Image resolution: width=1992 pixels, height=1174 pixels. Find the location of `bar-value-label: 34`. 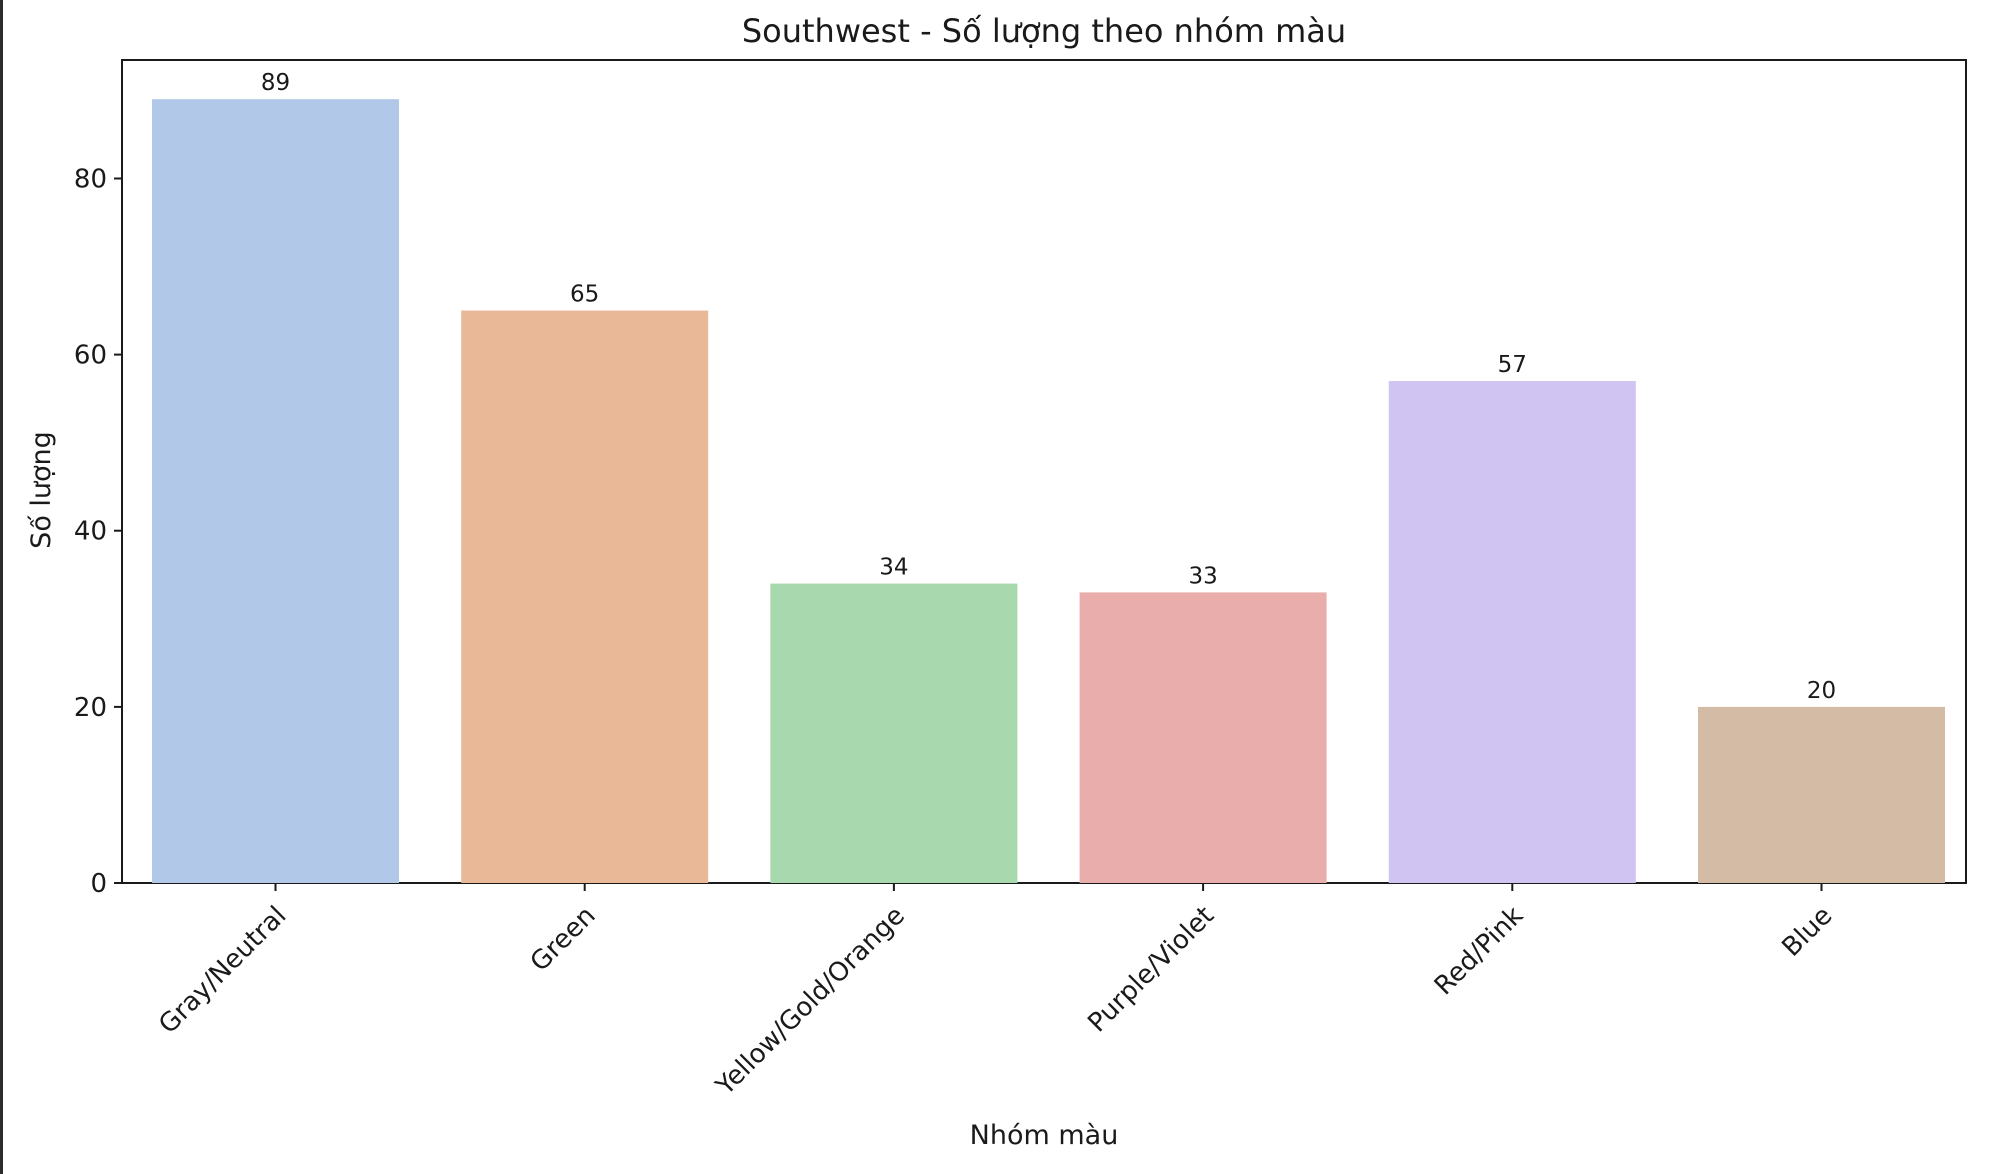

bar-value-label: 34 is located at coordinates (893, 568).